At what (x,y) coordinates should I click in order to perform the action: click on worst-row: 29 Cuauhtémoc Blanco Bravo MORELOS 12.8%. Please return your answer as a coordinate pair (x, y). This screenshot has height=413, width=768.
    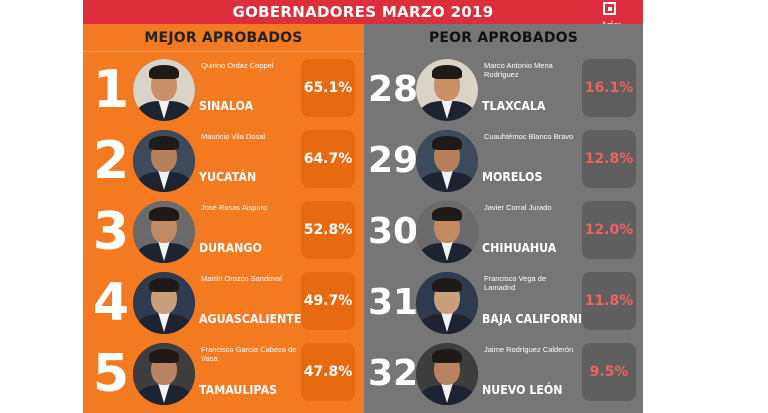
    Looking at the image, I should click on (503, 161).